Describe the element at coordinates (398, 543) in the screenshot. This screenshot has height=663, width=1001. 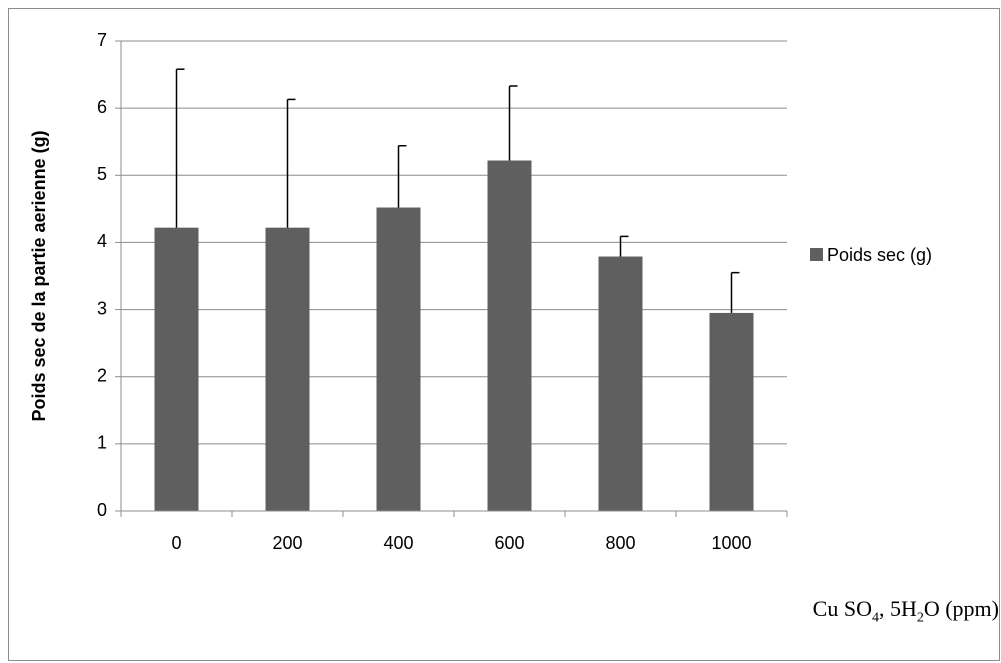
I see `x-tick-label: 400` at that location.